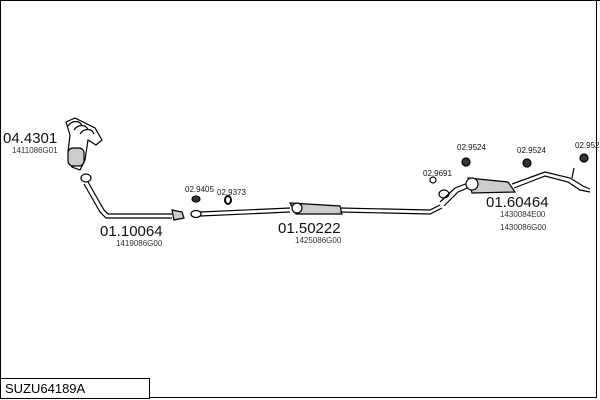 This screenshot has width=600, height=400. Describe the element at coordinates (321, 209) in the screenshot. I see `centre-silencer-part` at that location.